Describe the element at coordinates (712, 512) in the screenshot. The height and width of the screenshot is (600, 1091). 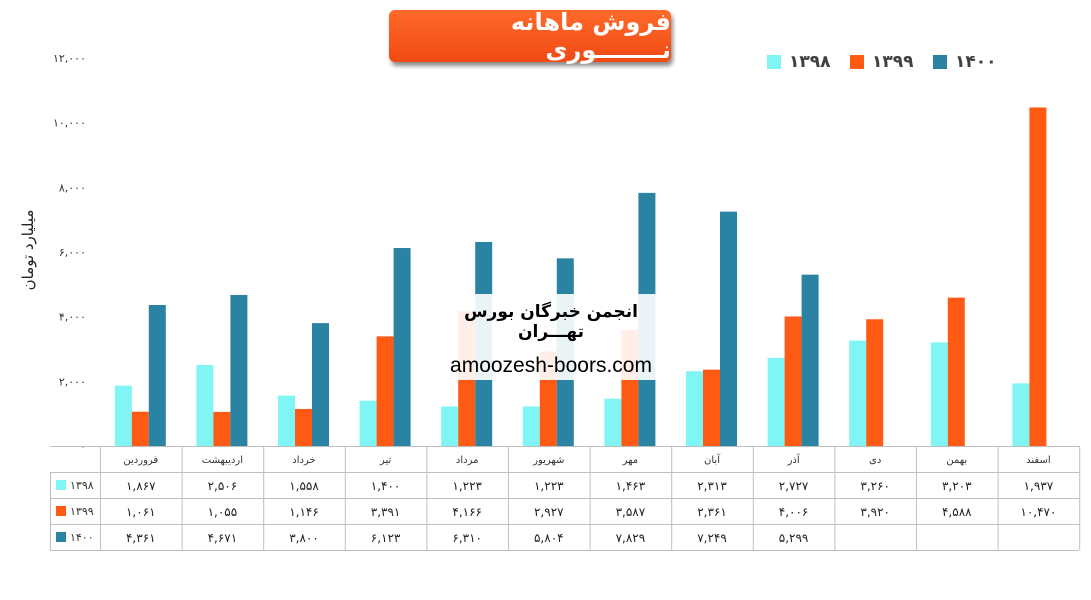
I see `data-label: ۲,۳۶۱` at that location.